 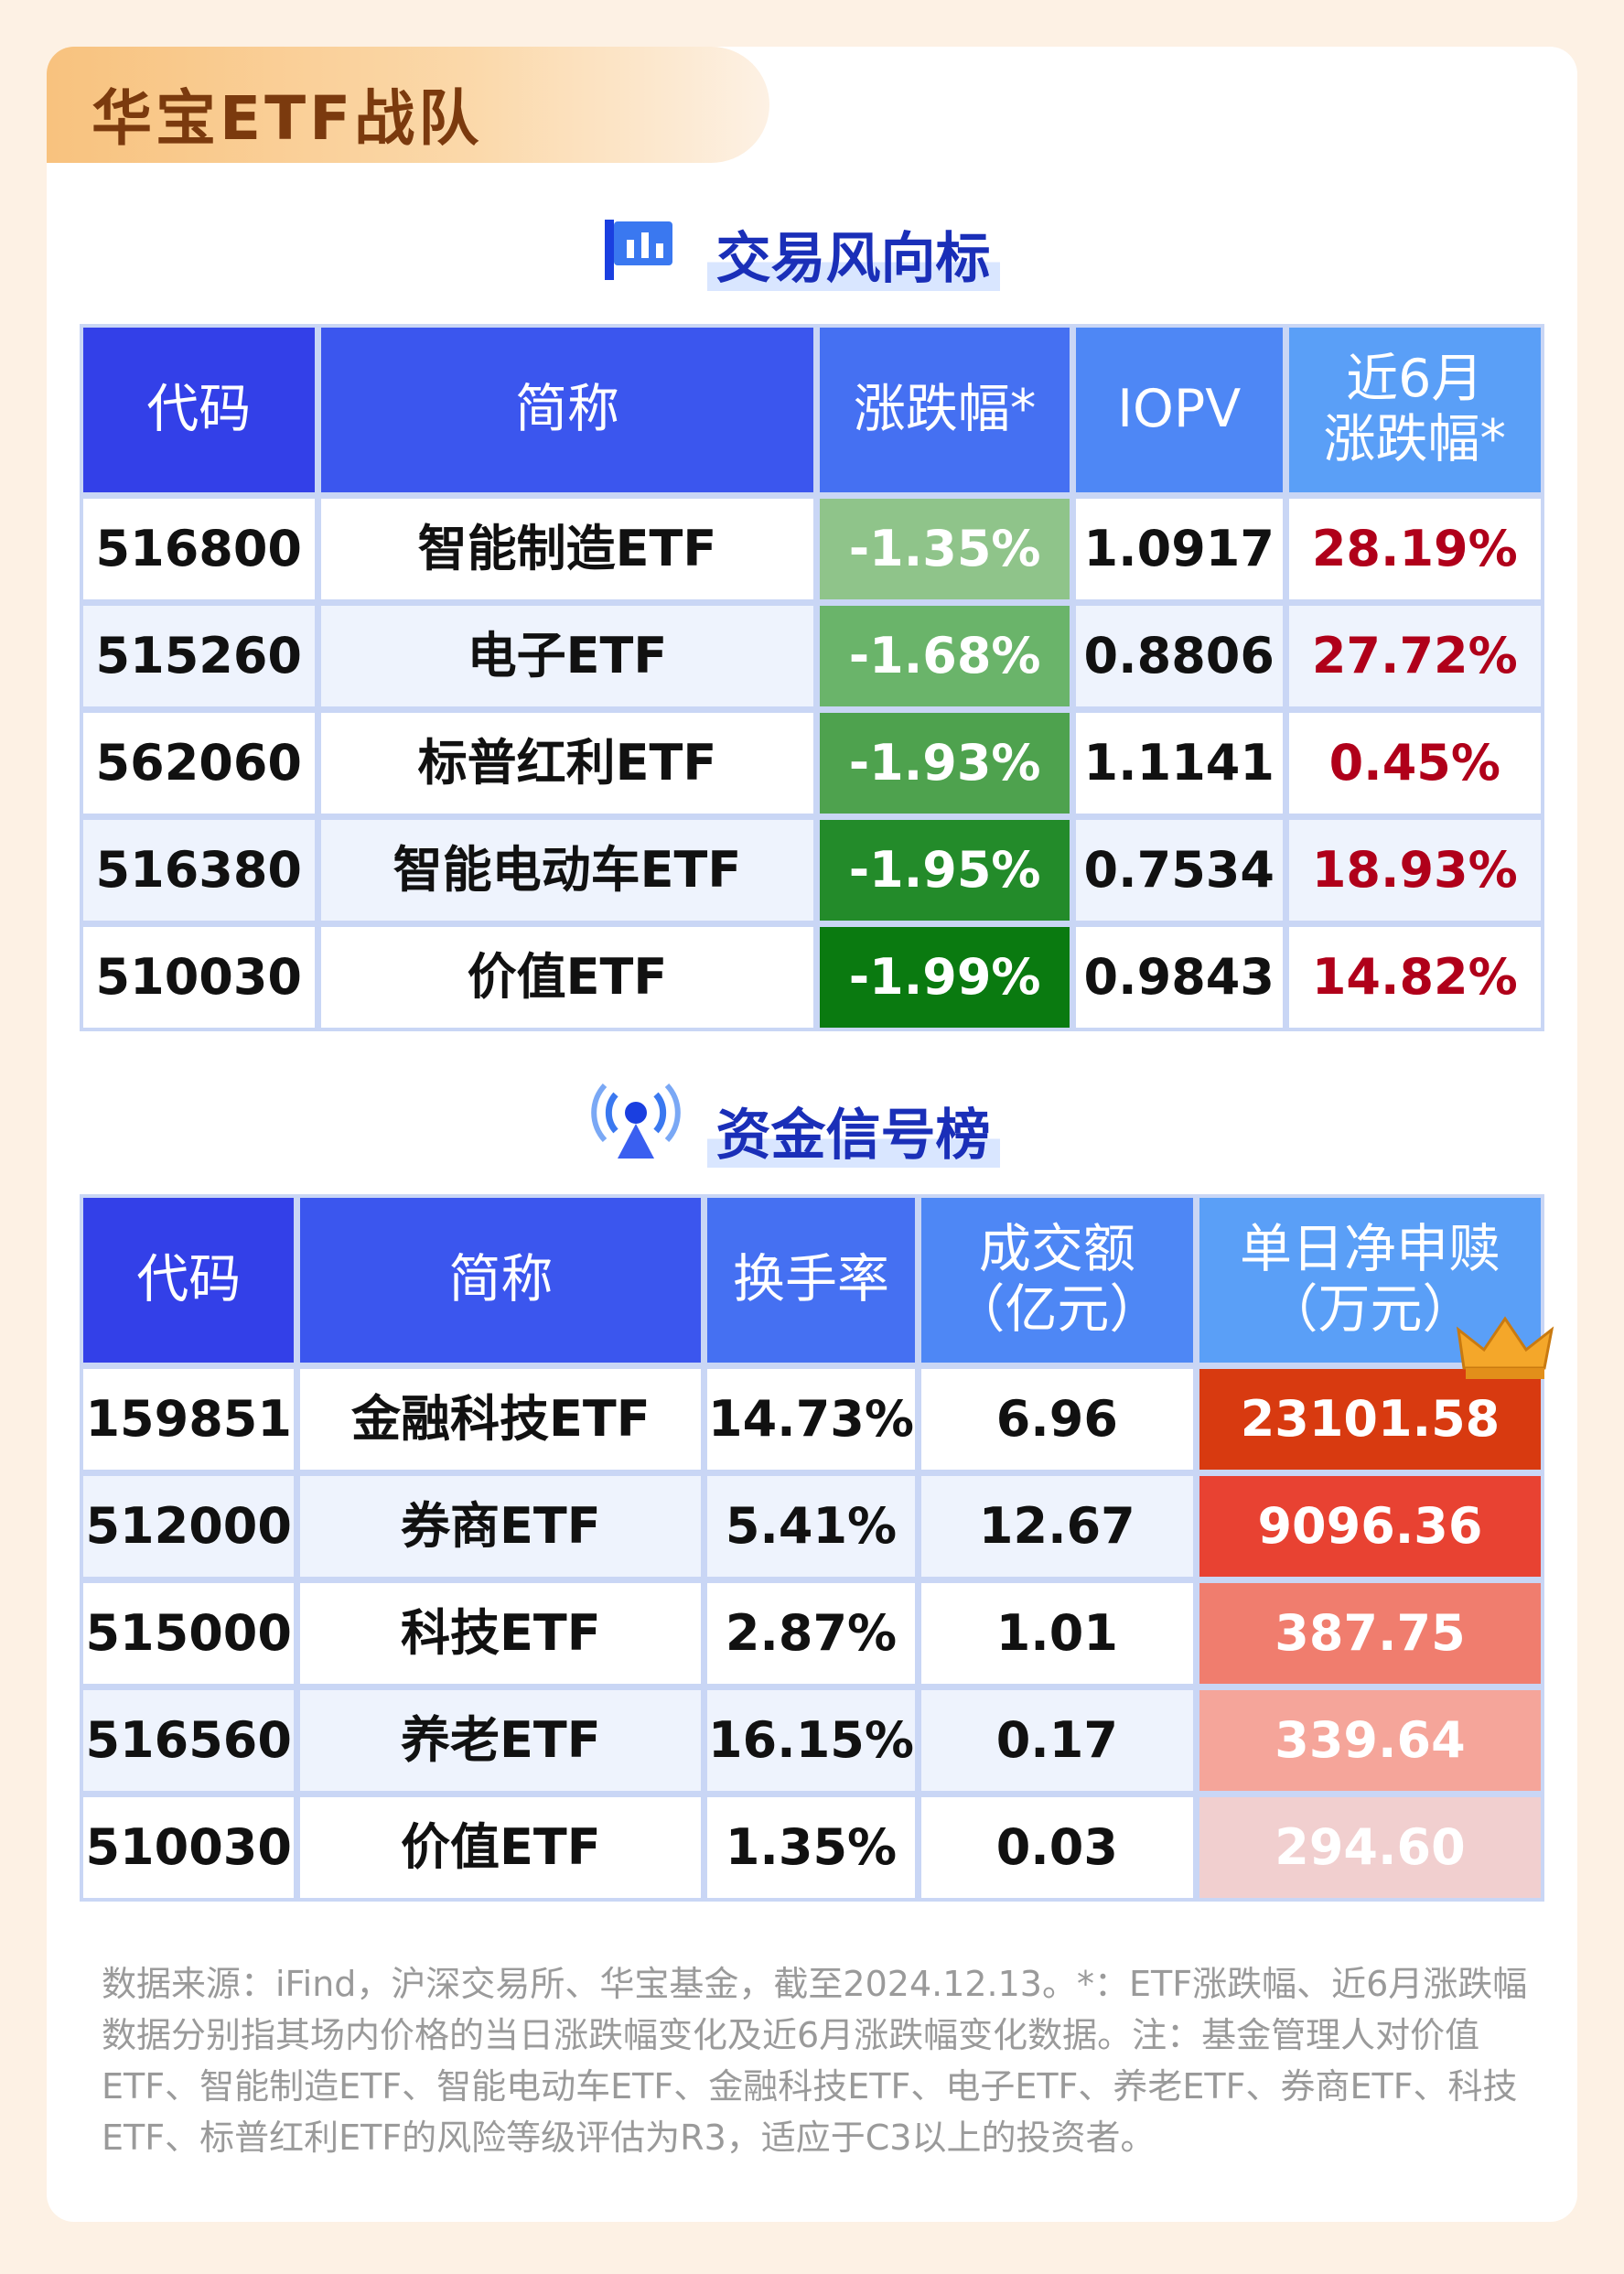 What do you see at coordinates (1370, 1280) in the screenshot?
I see `column-header: 单日净申赎 （万元）` at bounding box center [1370, 1280].